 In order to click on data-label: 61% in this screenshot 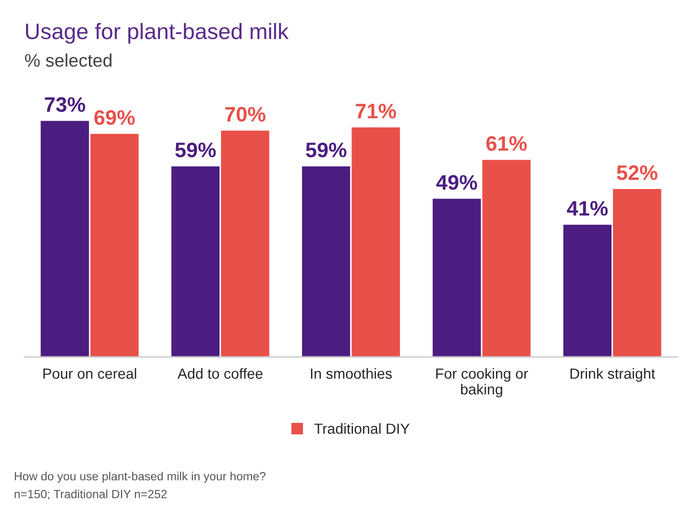, I will do `click(506, 143)`.